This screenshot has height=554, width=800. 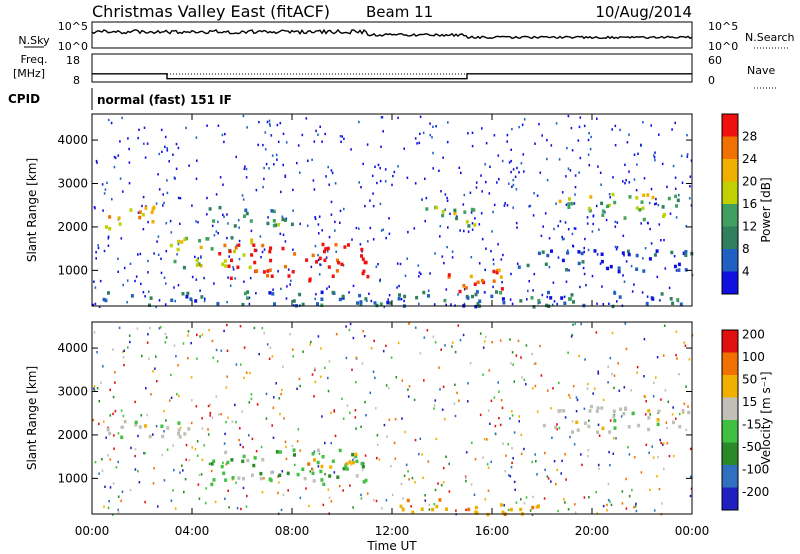 I want to click on nsky-tick-low: 10^0, so click(x=73, y=46).